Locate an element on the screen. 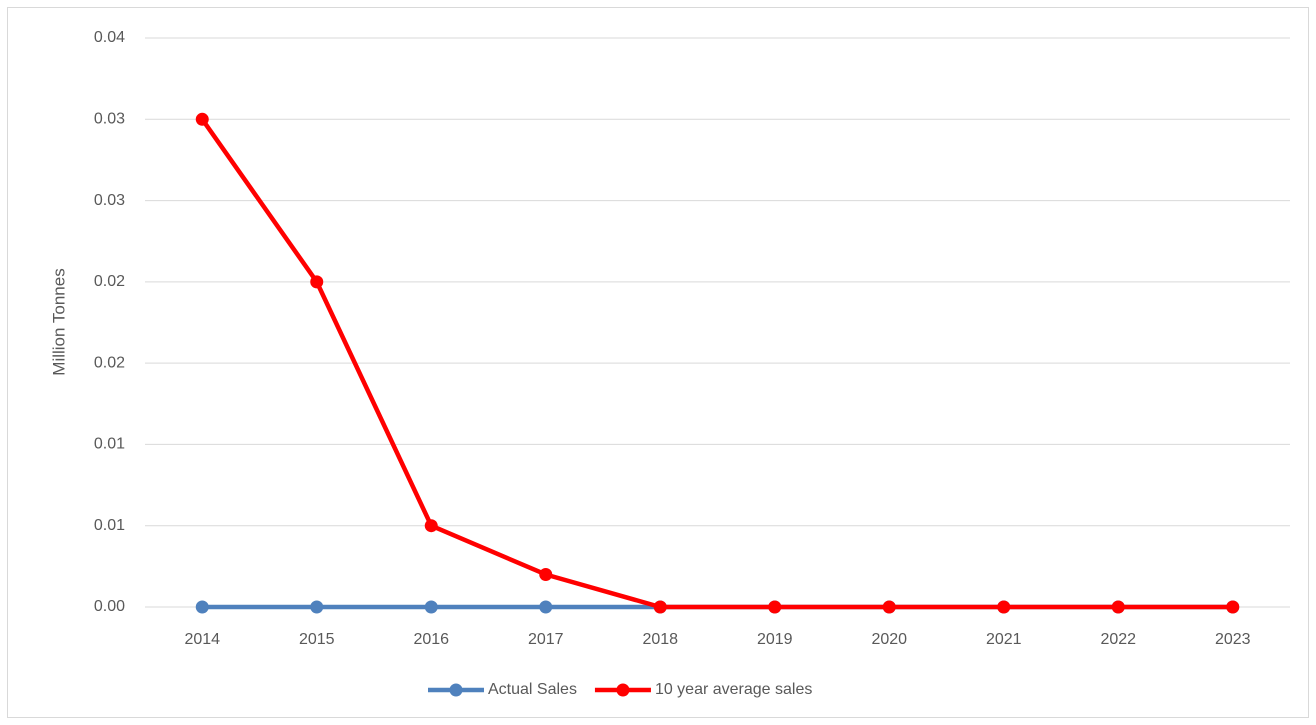 The width and height of the screenshot is (1316, 725). x-tick-label: 2018 is located at coordinates (660, 639).